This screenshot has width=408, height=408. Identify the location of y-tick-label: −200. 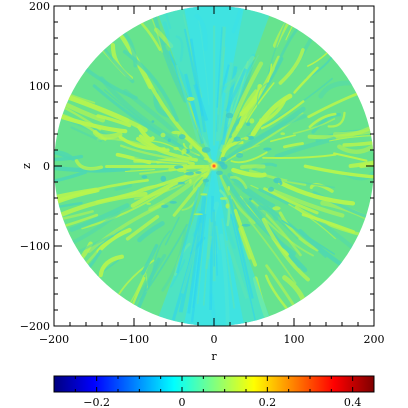
(35, 326).